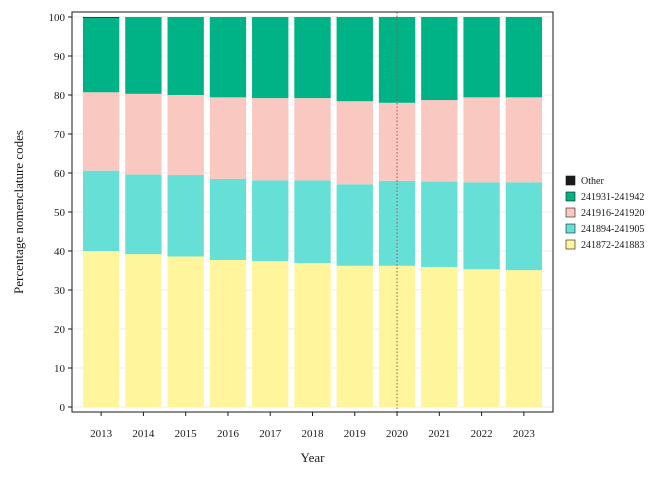 The width and height of the screenshot is (672, 480). What do you see at coordinates (355, 434) in the screenshot?
I see `x-tick-label: 2019` at bounding box center [355, 434].